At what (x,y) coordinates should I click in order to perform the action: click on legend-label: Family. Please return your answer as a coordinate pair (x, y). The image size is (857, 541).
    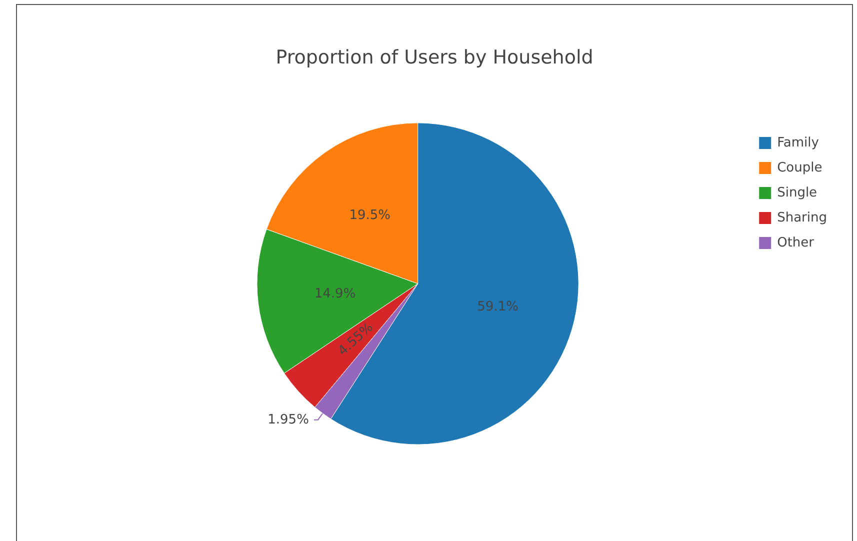
    Looking at the image, I should click on (798, 143).